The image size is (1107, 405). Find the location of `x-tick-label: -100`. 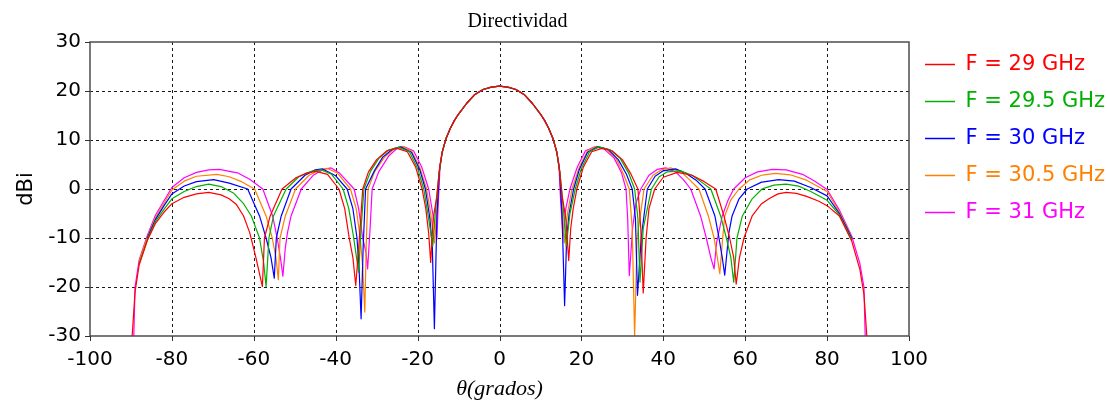

x-tick-label: -100 is located at coordinates (90, 358).